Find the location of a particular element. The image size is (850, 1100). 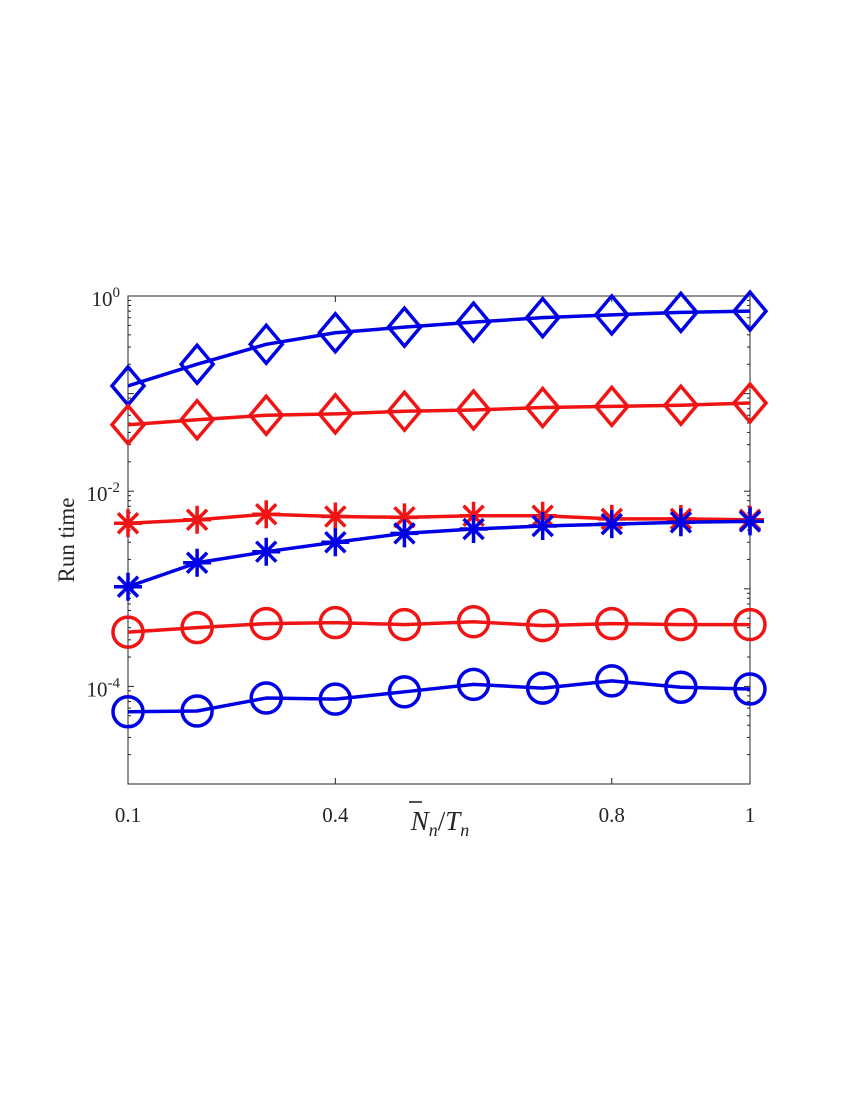

x-label-n-sub: n is located at coordinates (433, 830).